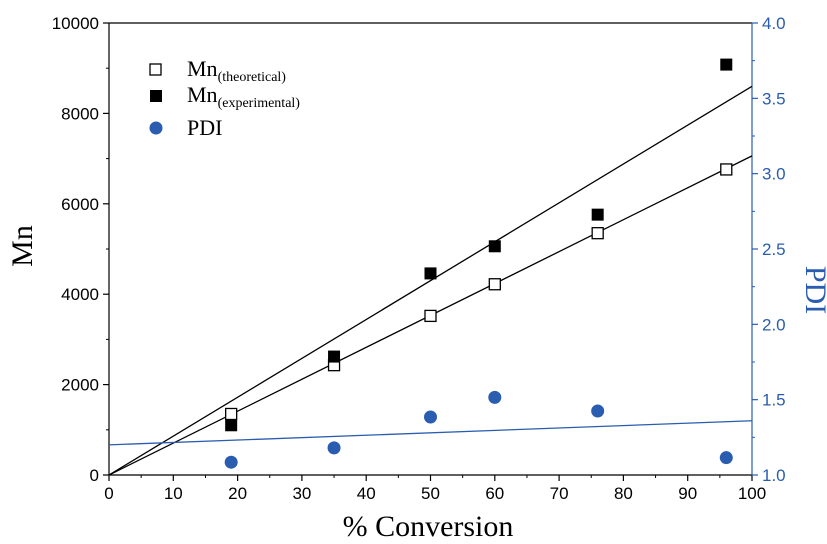  What do you see at coordinates (301, 493) in the screenshot?
I see `x-tick-label: 30` at bounding box center [301, 493].